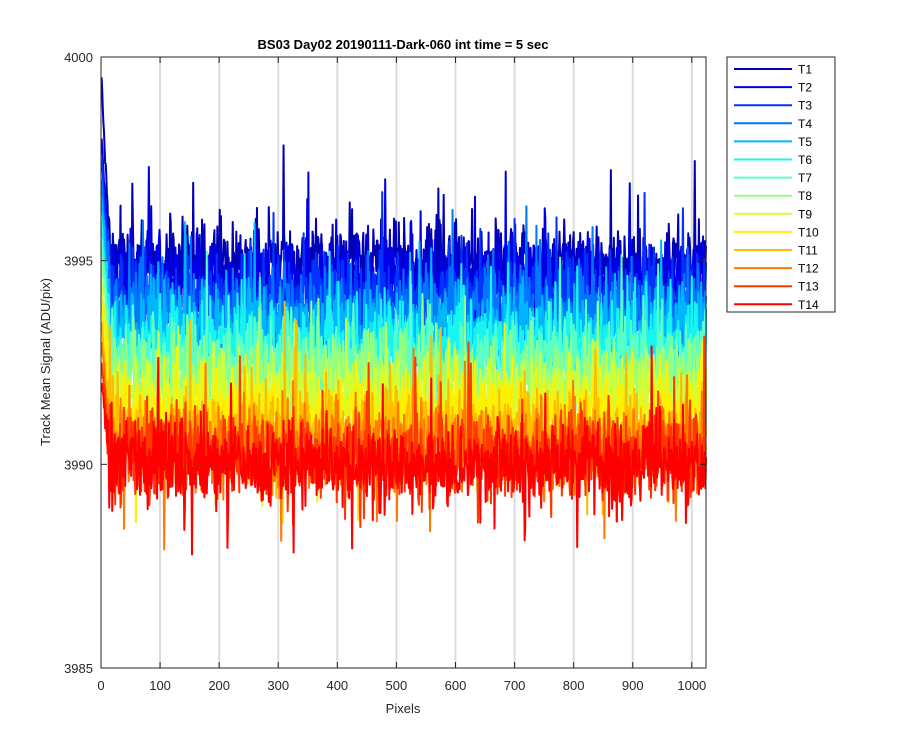 Image resolution: width=900 pixels, height=750 pixels. Describe the element at coordinates (691, 685) in the screenshot. I see `x-tick-label: 1000` at that location.